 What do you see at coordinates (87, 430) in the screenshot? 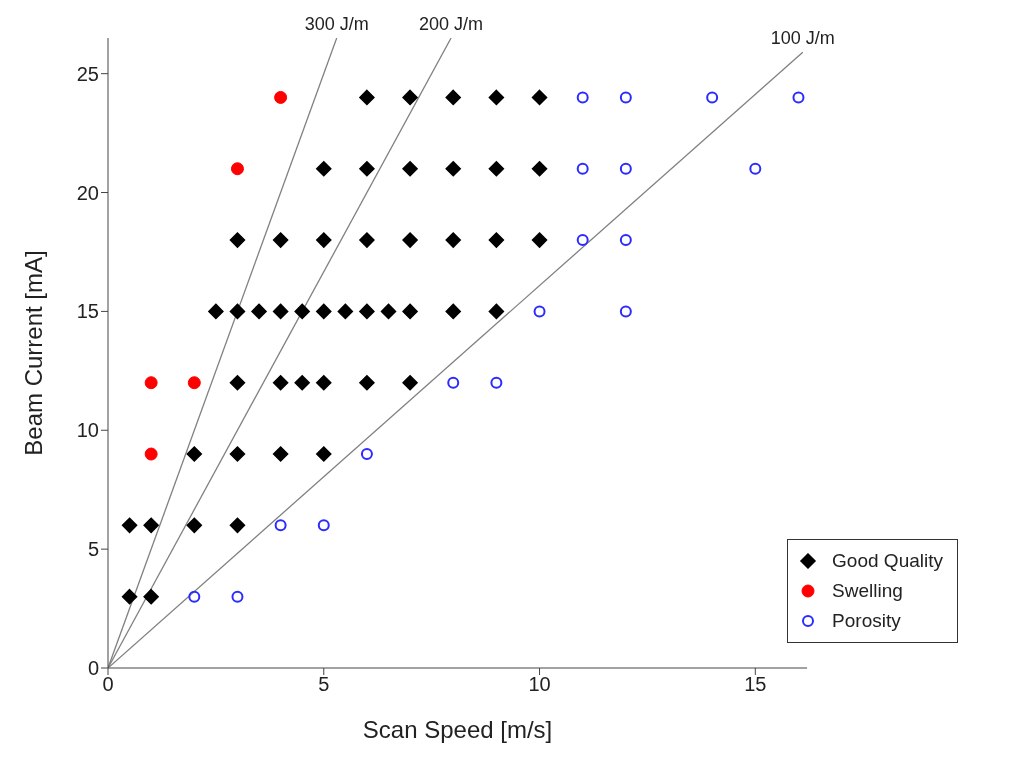
I see `y-tick-label: 10` at bounding box center [87, 430].